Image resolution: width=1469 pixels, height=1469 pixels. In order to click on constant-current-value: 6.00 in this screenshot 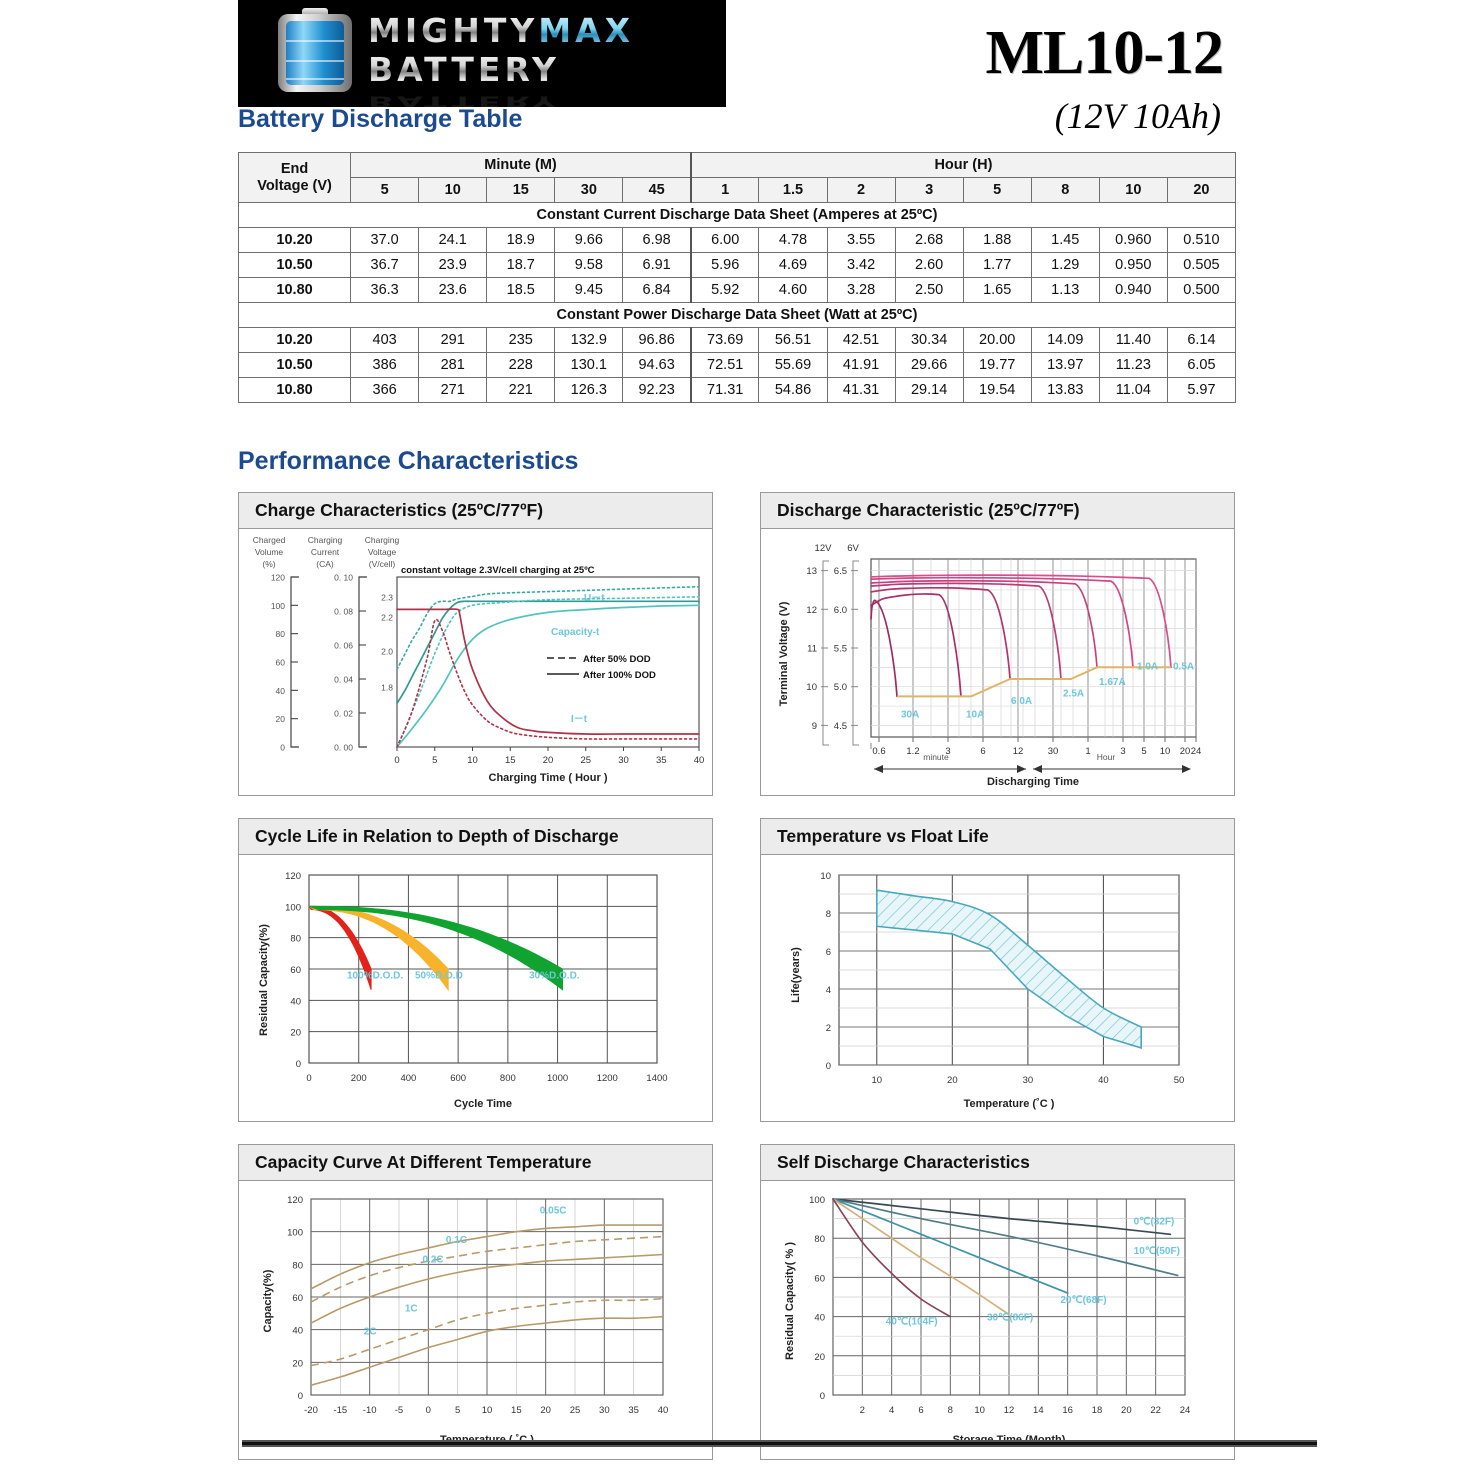, I will do `click(724, 240)`.